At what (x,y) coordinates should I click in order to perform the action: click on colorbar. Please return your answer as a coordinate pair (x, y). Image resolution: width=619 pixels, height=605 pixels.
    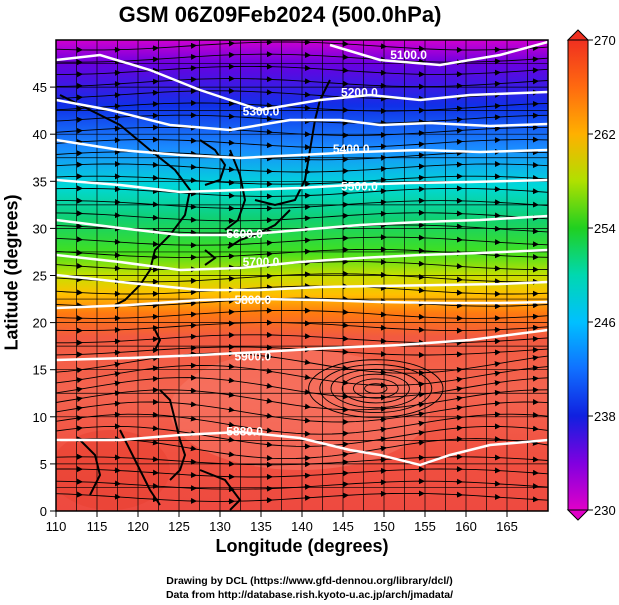
    Looking at the image, I should click on (578, 275).